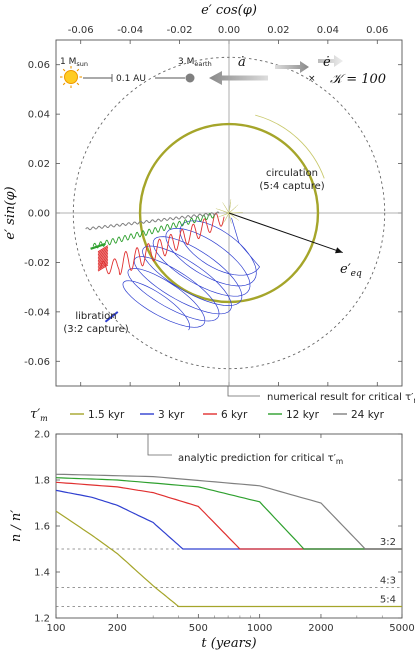 This screenshot has width=415, height=655. I want to click on top-y-tick-label: 0.06, so click(39, 65).